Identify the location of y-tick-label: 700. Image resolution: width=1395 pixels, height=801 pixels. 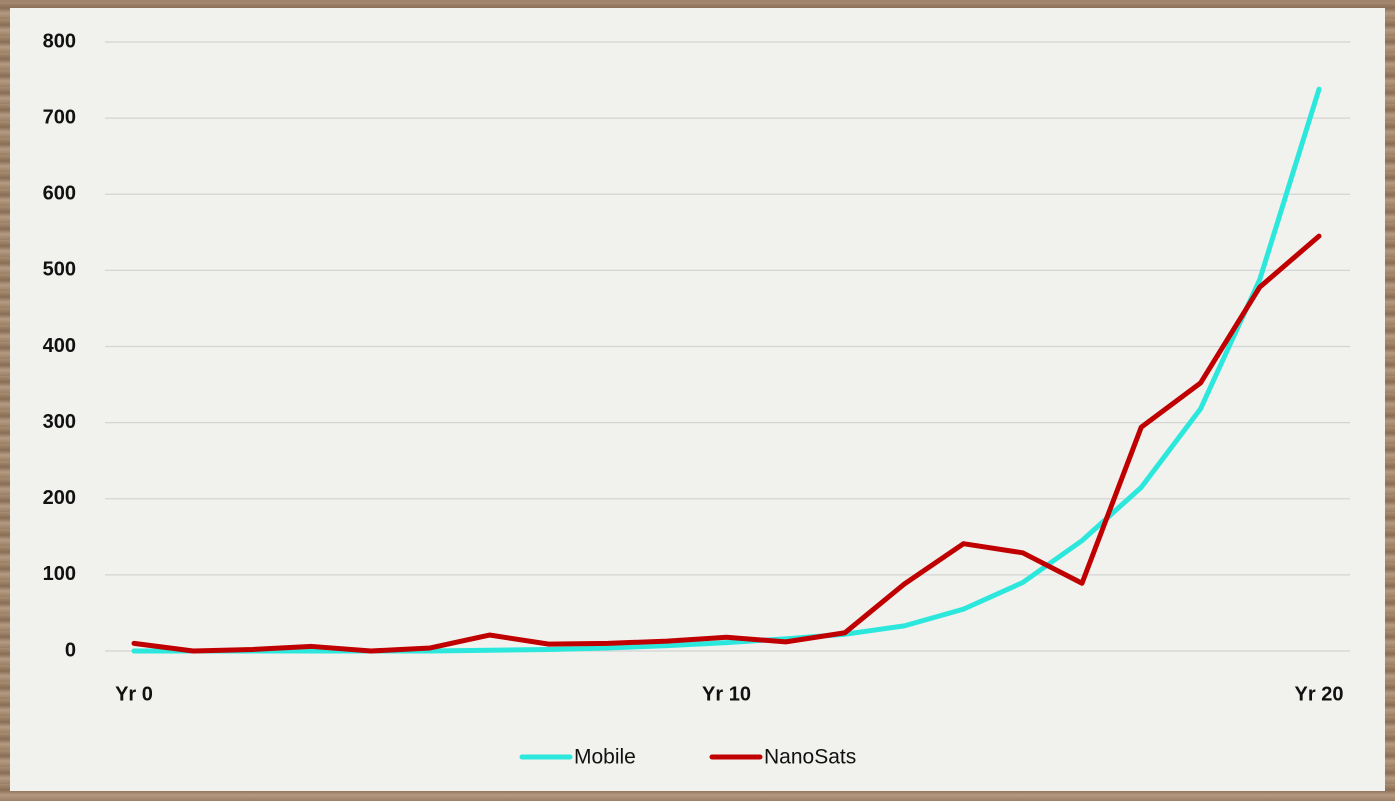
(59, 117).